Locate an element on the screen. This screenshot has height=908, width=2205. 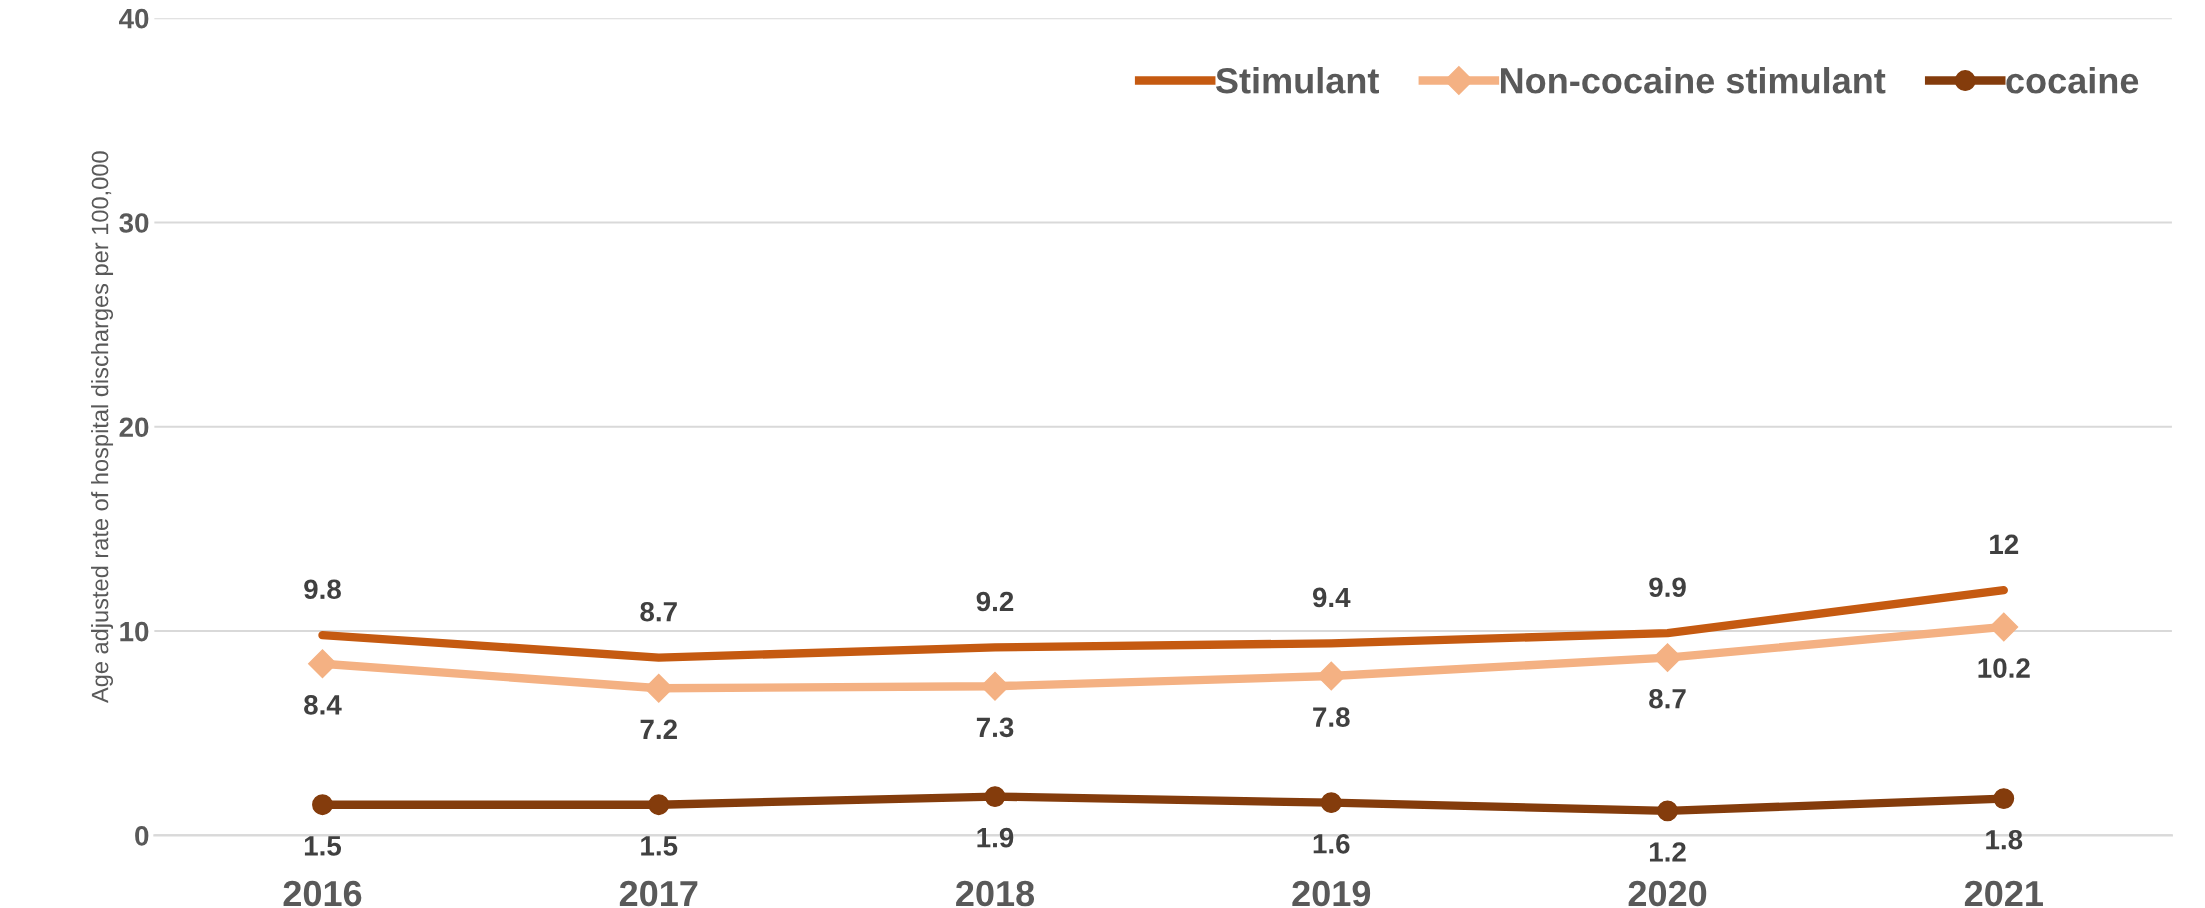
data-label: 12 is located at coordinates (2004, 544).